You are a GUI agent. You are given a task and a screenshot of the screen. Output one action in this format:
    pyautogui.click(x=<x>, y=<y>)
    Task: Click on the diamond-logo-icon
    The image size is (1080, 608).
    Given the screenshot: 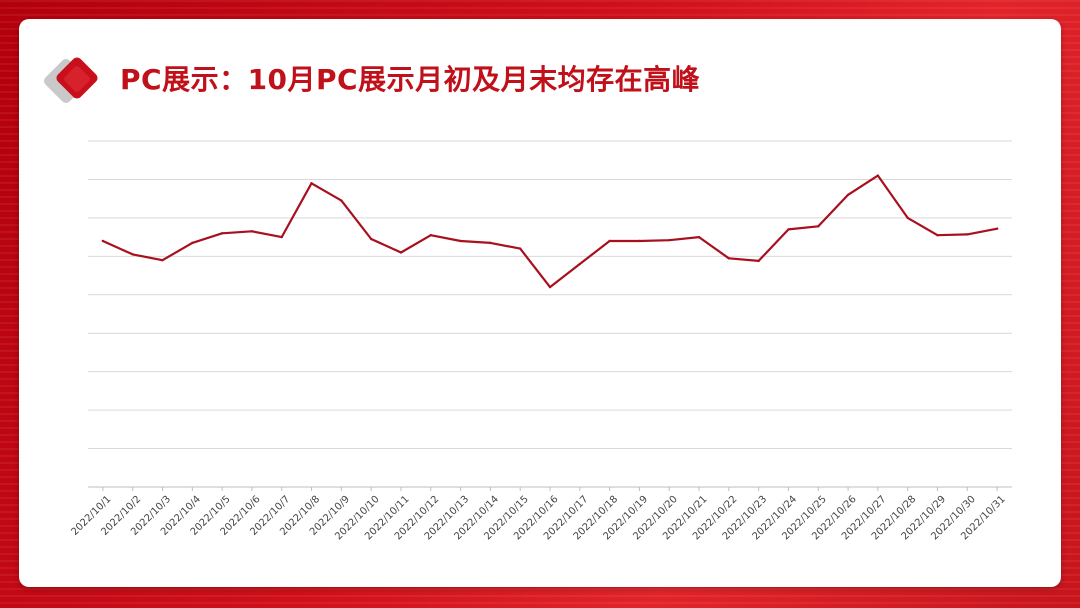 What is the action you would take?
    pyautogui.click(x=71, y=80)
    